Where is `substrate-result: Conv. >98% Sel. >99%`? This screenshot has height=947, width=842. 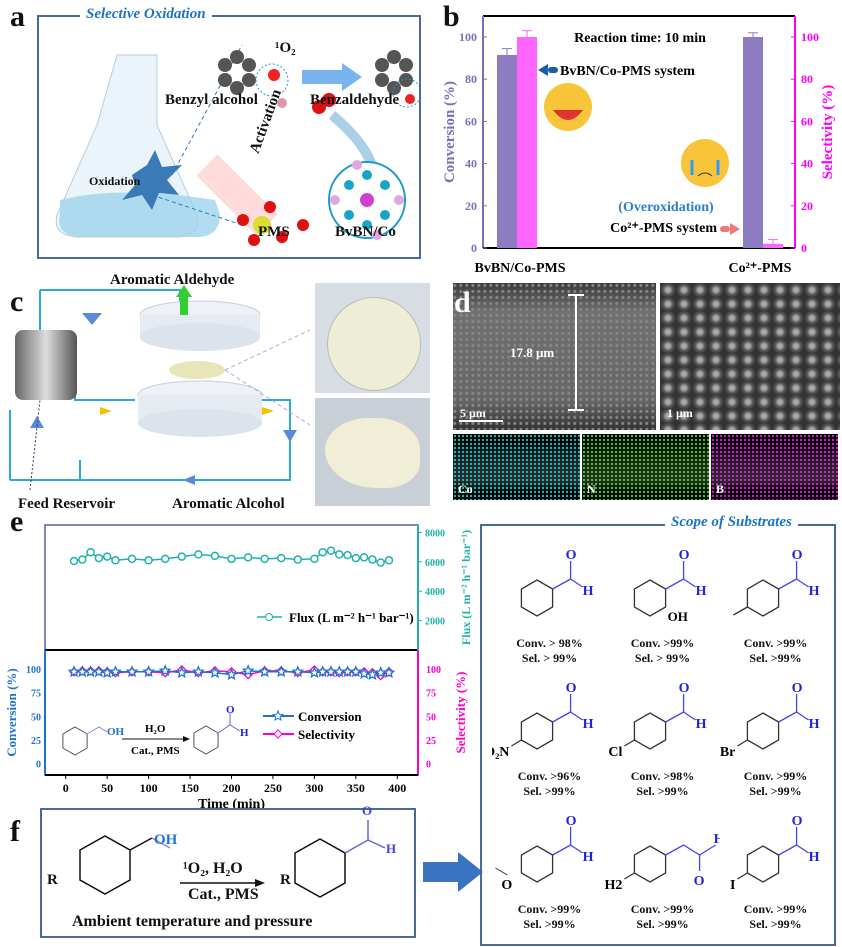 substrate-result: Conv. >98% Sel. >99% is located at coordinates (662, 784).